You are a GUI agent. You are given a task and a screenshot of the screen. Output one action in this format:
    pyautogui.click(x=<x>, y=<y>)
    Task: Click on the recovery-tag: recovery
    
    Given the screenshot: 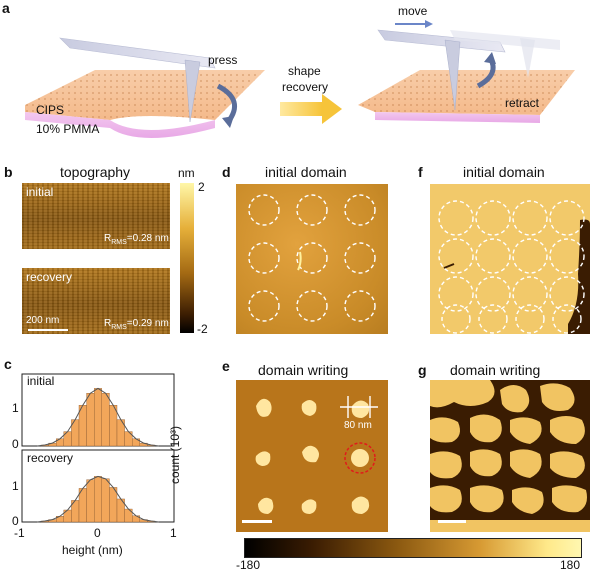 What is the action you would take?
    pyautogui.click(x=49, y=277)
    